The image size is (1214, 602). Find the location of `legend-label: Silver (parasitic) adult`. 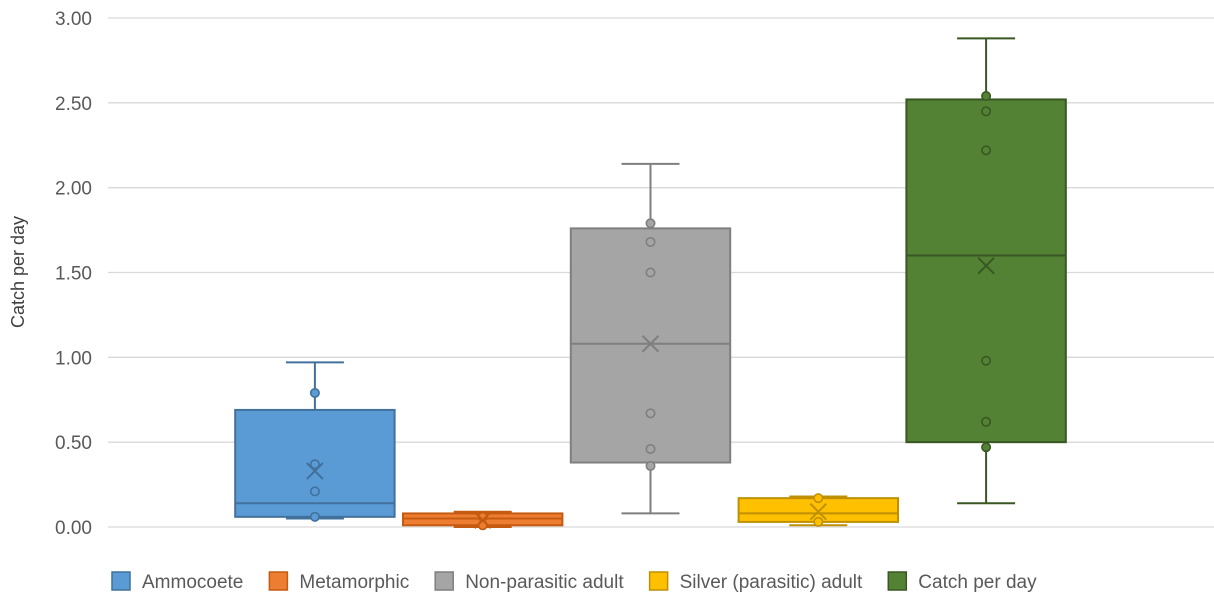

legend-label: Silver (parasitic) adult is located at coordinates (771, 582).